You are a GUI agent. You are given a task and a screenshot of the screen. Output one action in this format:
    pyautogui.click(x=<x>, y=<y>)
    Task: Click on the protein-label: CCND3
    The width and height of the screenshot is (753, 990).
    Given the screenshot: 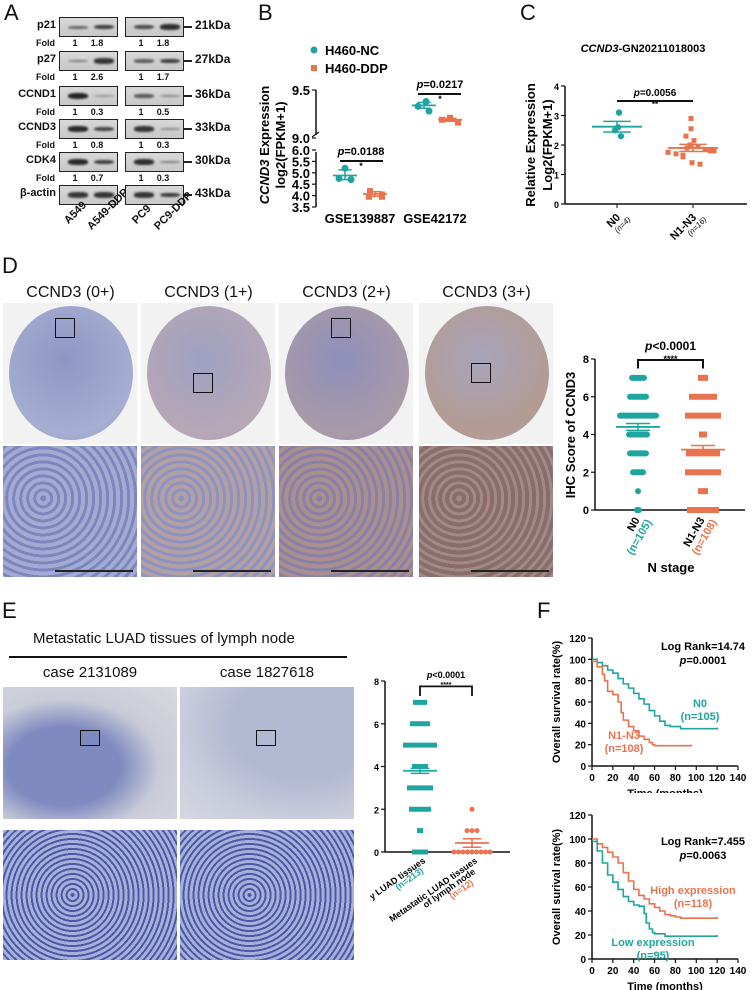 What is the action you would take?
    pyautogui.click(x=37, y=127)
    